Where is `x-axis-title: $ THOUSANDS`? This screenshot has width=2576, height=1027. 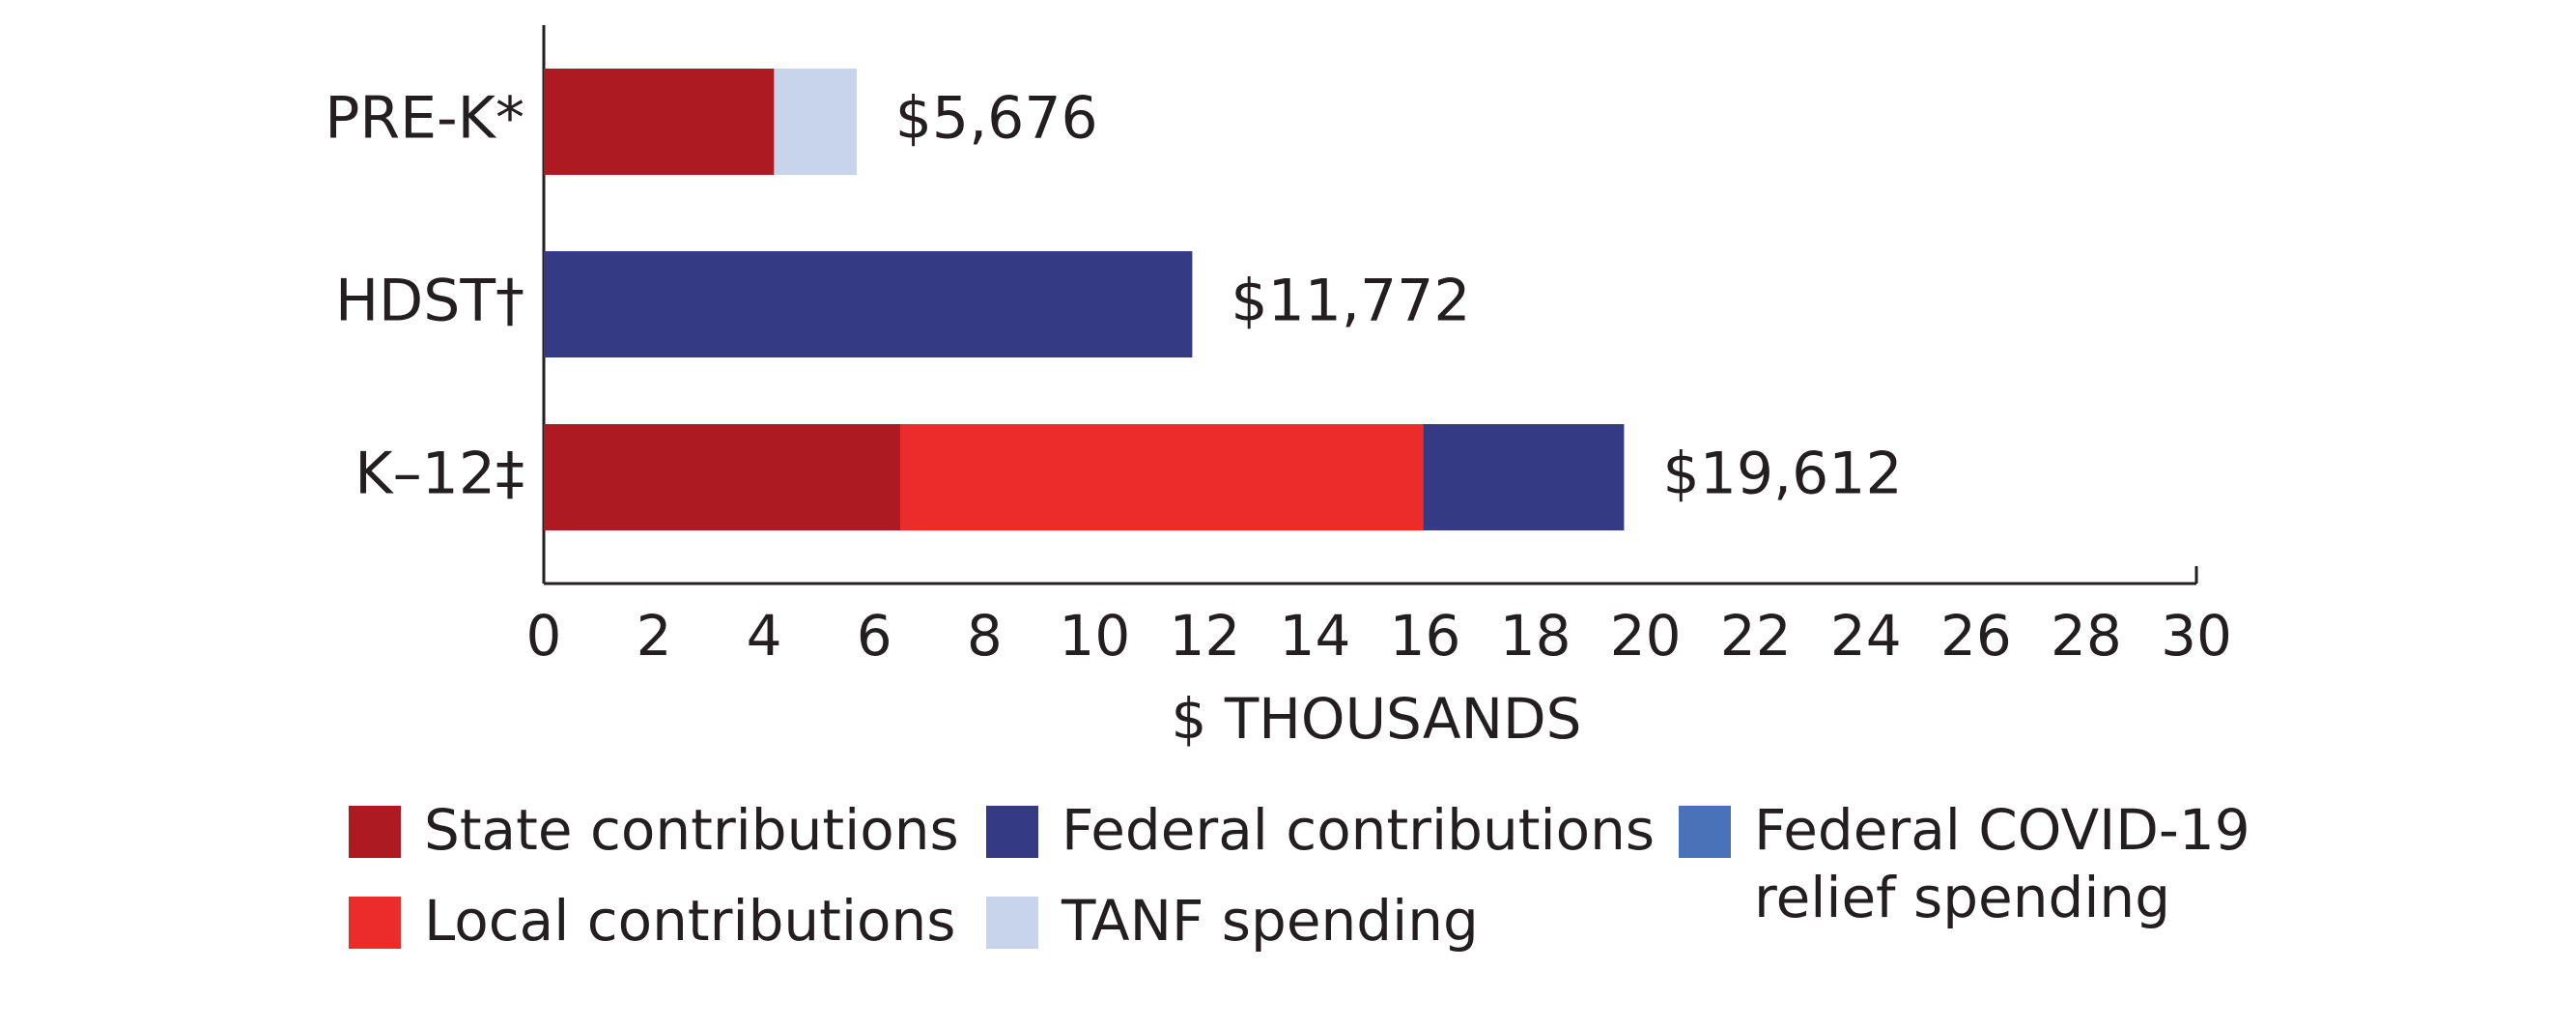 x-axis-title: $ THOUSANDS is located at coordinates (1377, 719).